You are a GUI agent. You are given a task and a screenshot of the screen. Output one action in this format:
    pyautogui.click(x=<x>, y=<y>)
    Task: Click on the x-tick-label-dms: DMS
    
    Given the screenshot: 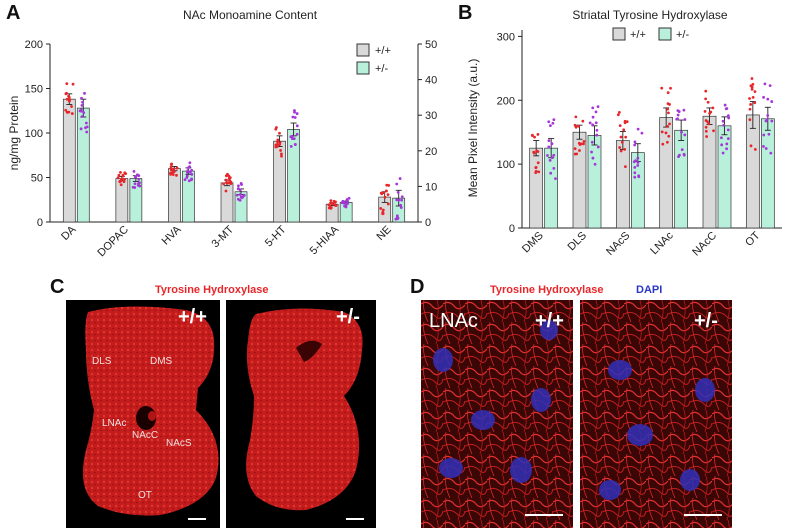 What is the action you would take?
    pyautogui.click(x=533, y=243)
    